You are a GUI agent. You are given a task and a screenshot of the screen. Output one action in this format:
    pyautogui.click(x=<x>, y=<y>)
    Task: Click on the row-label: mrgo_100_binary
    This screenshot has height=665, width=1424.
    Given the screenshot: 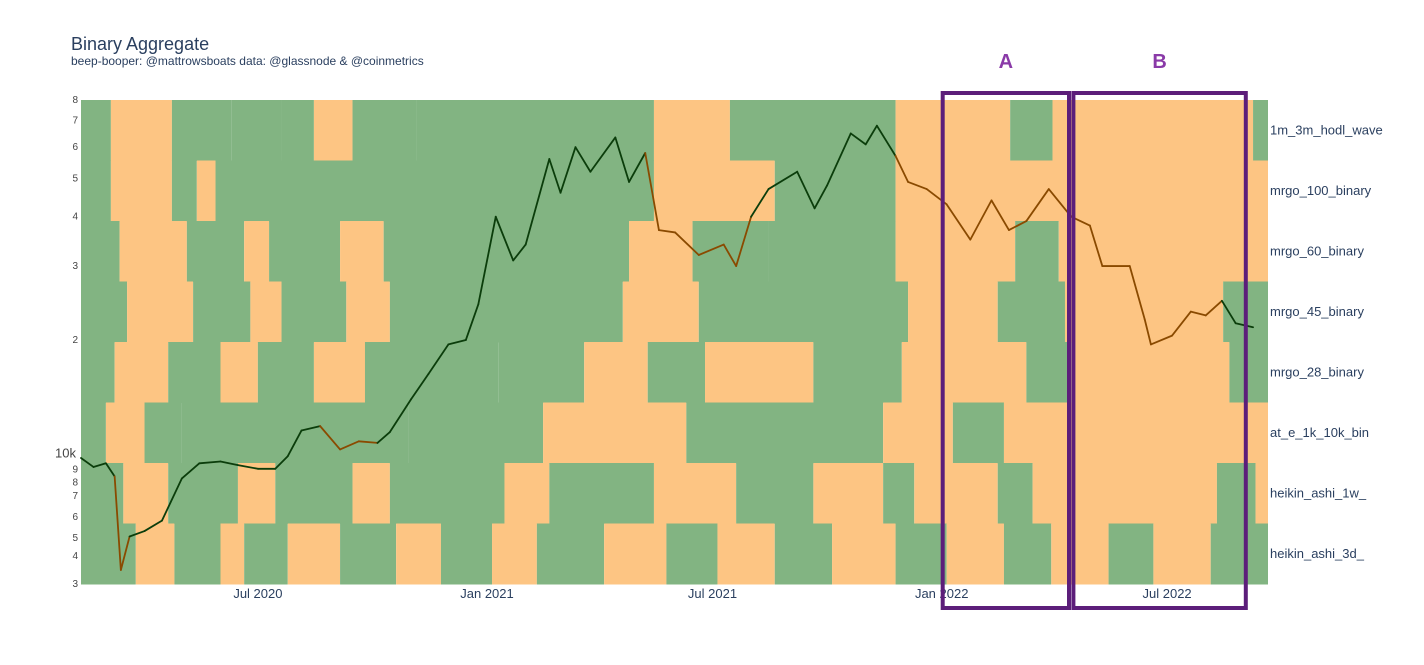 What is the action you would take?
    pyautogui.click(x=1321, y=190)
    